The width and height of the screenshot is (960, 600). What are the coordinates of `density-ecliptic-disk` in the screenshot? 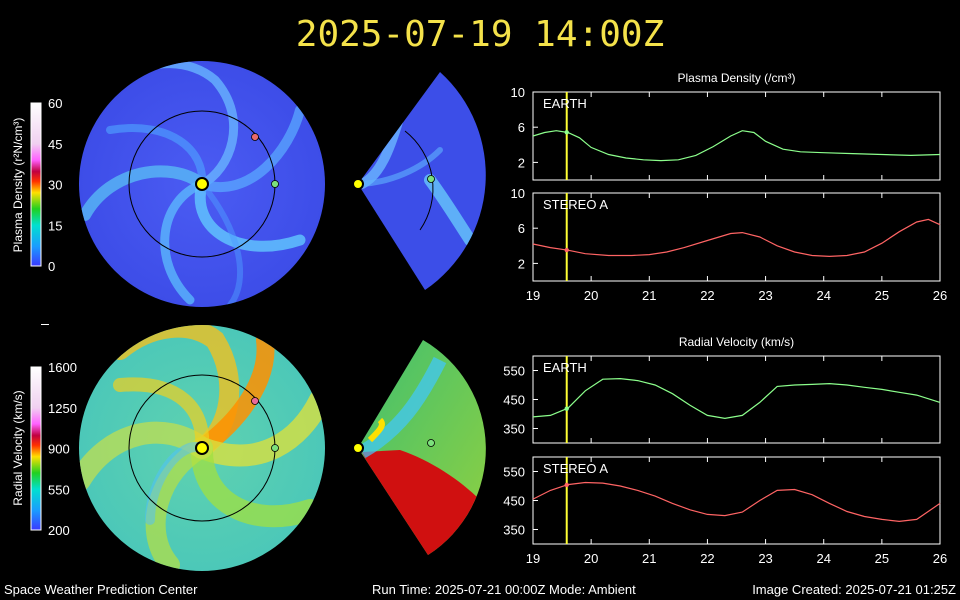 It's located at (202, 184).